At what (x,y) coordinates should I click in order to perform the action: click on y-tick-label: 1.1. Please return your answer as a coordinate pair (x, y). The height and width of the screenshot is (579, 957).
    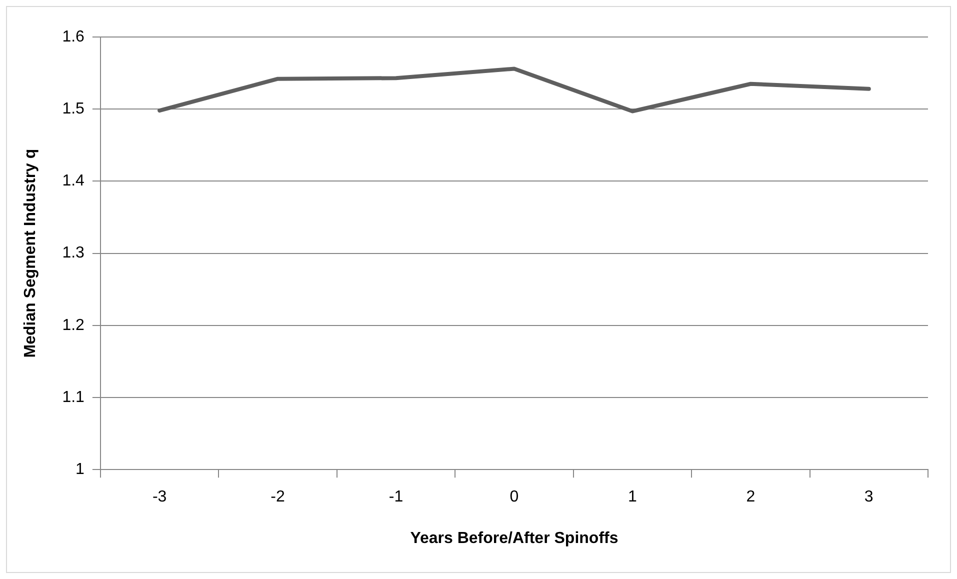
    Looking at the image, I should click on (73, 397).